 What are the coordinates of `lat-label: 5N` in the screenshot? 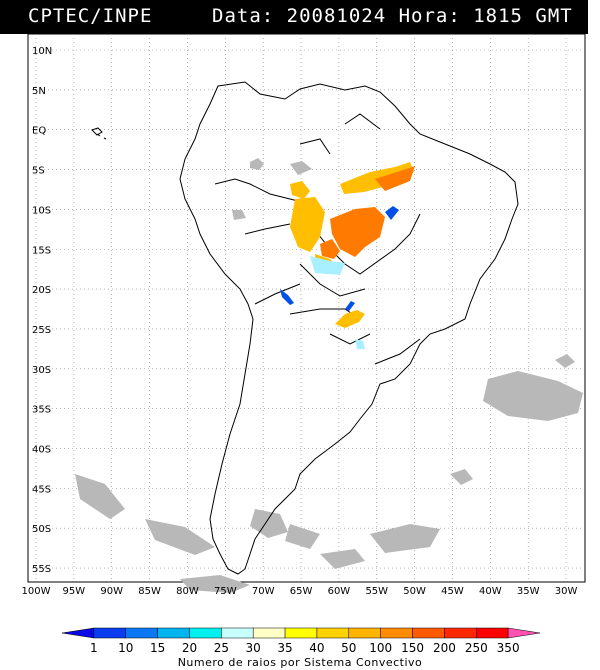 It's located at (39, 91).